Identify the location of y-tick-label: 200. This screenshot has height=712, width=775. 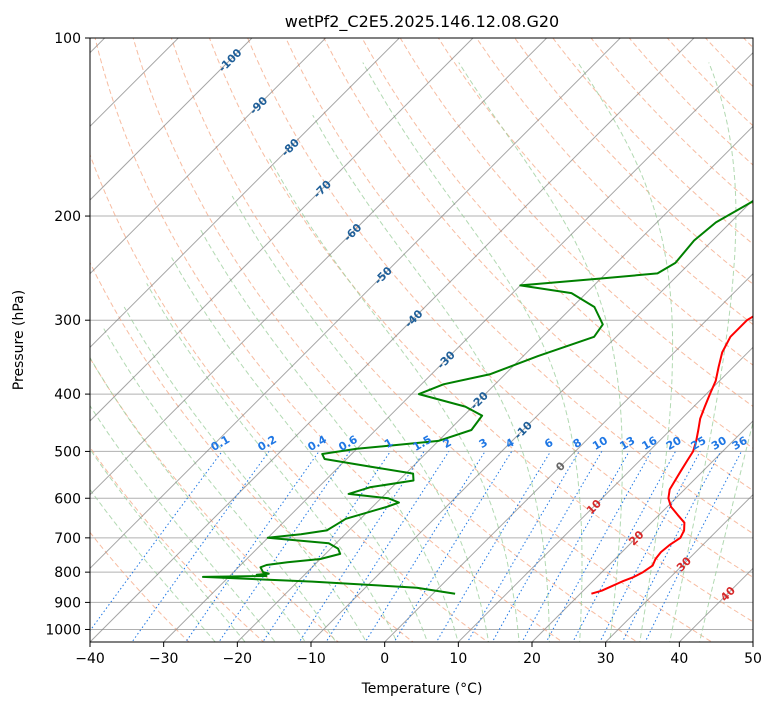
(67, 217).